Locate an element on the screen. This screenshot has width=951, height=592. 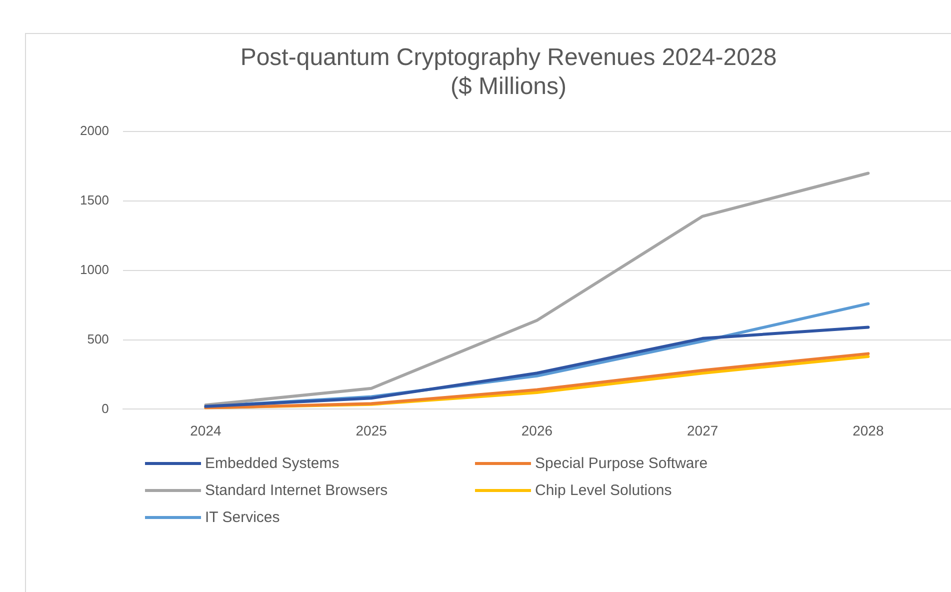
x-tick-label: 2024 is located at coordinates (206, 430).